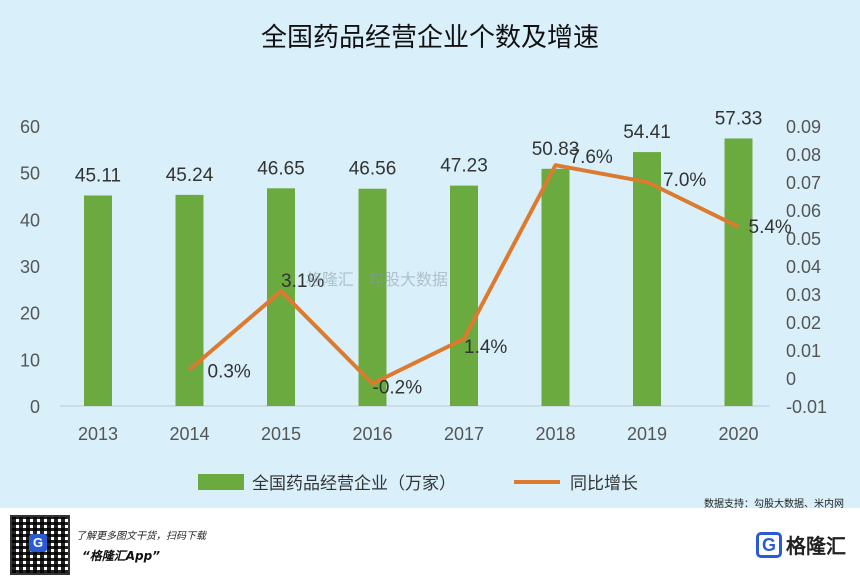 This screenshot has height=583, width=860. What do you see at coordinates (555, 434) in the screenshot?
I see `x-tick-label: 2018` at bounding box center [555, 434].